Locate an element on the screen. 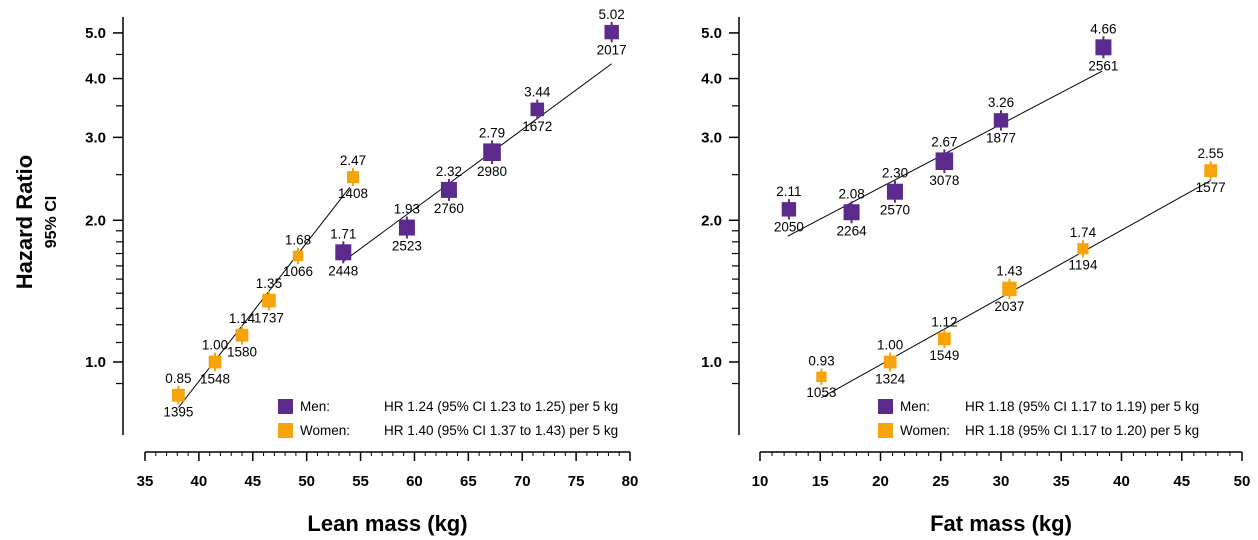 This screenshot has height=540, width=1258. n-label: 1395 is located at coordinates (178, 412).